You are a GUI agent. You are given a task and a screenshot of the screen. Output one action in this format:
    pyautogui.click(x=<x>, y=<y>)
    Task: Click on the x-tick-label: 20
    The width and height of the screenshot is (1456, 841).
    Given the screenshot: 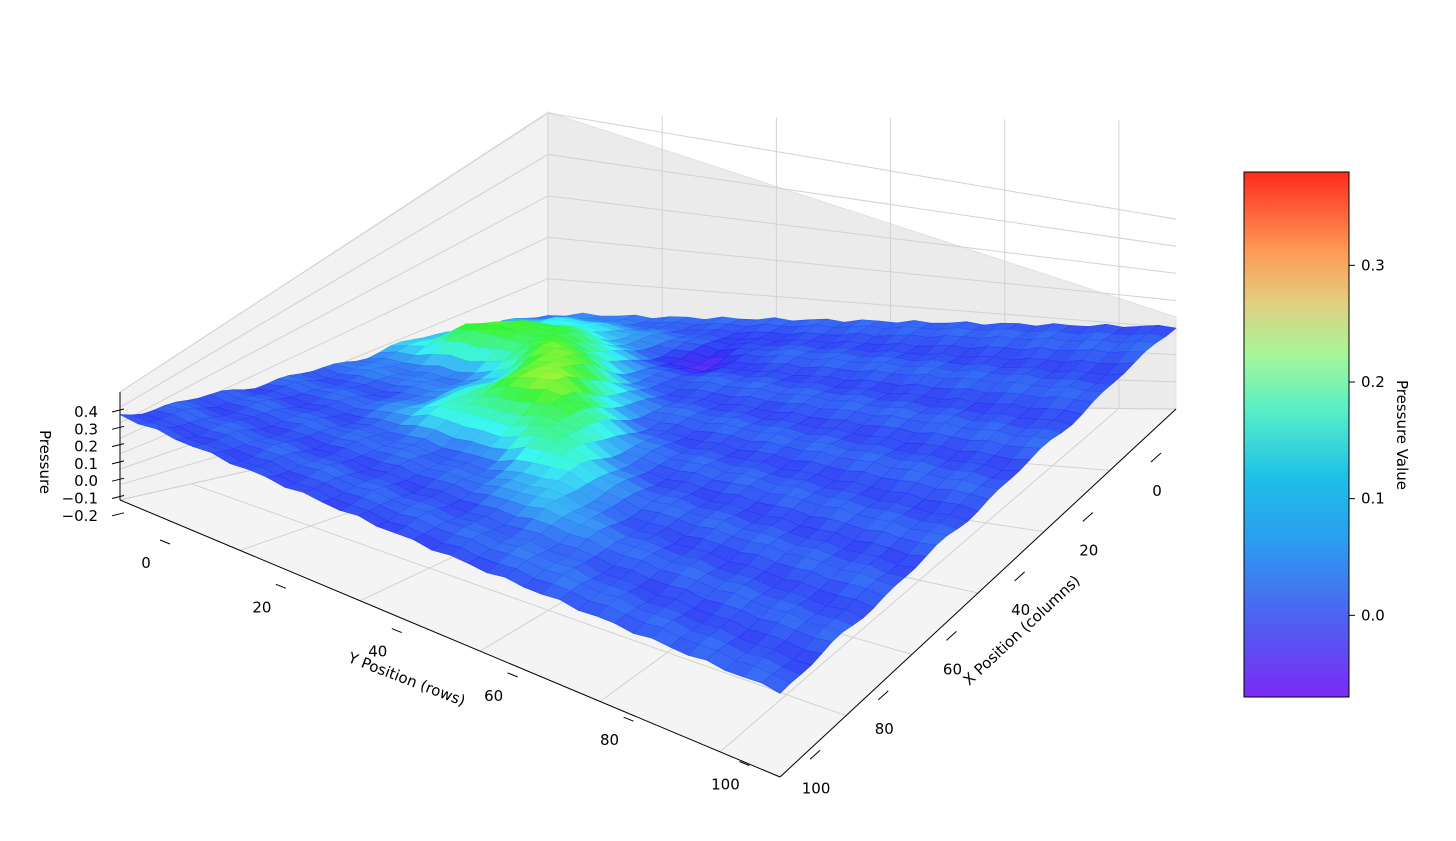 What is the action you would take?
    pyautogui.click(x=1088, y=550)
    